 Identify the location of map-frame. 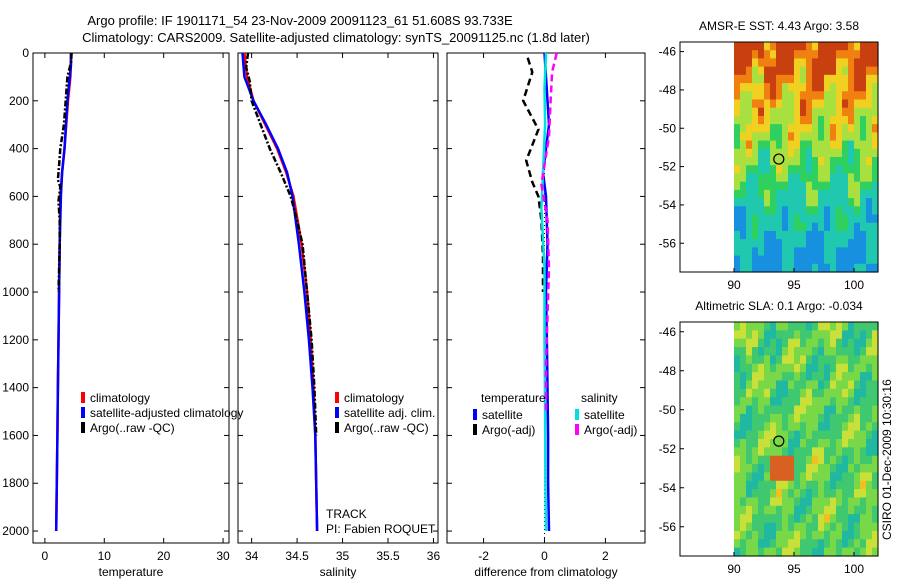
(779, 439).